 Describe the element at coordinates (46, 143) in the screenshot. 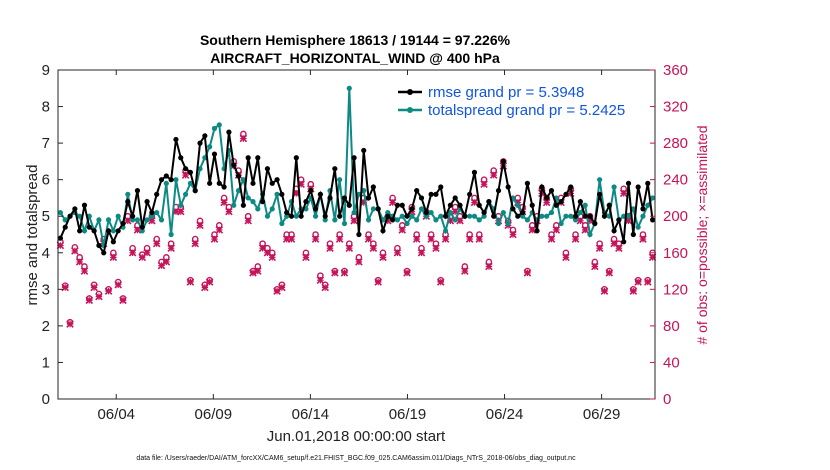

I see `y-tick-label: 7` at that location.